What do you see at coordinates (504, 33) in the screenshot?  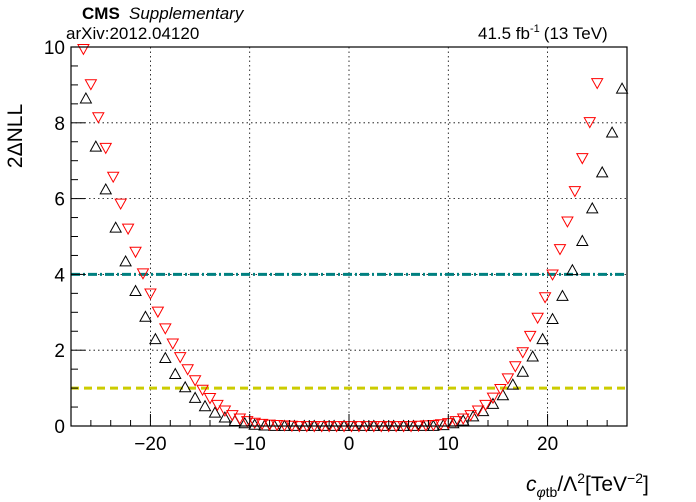 I see `lumi-value: 41.5 fb` at bounding box center [504, 33].